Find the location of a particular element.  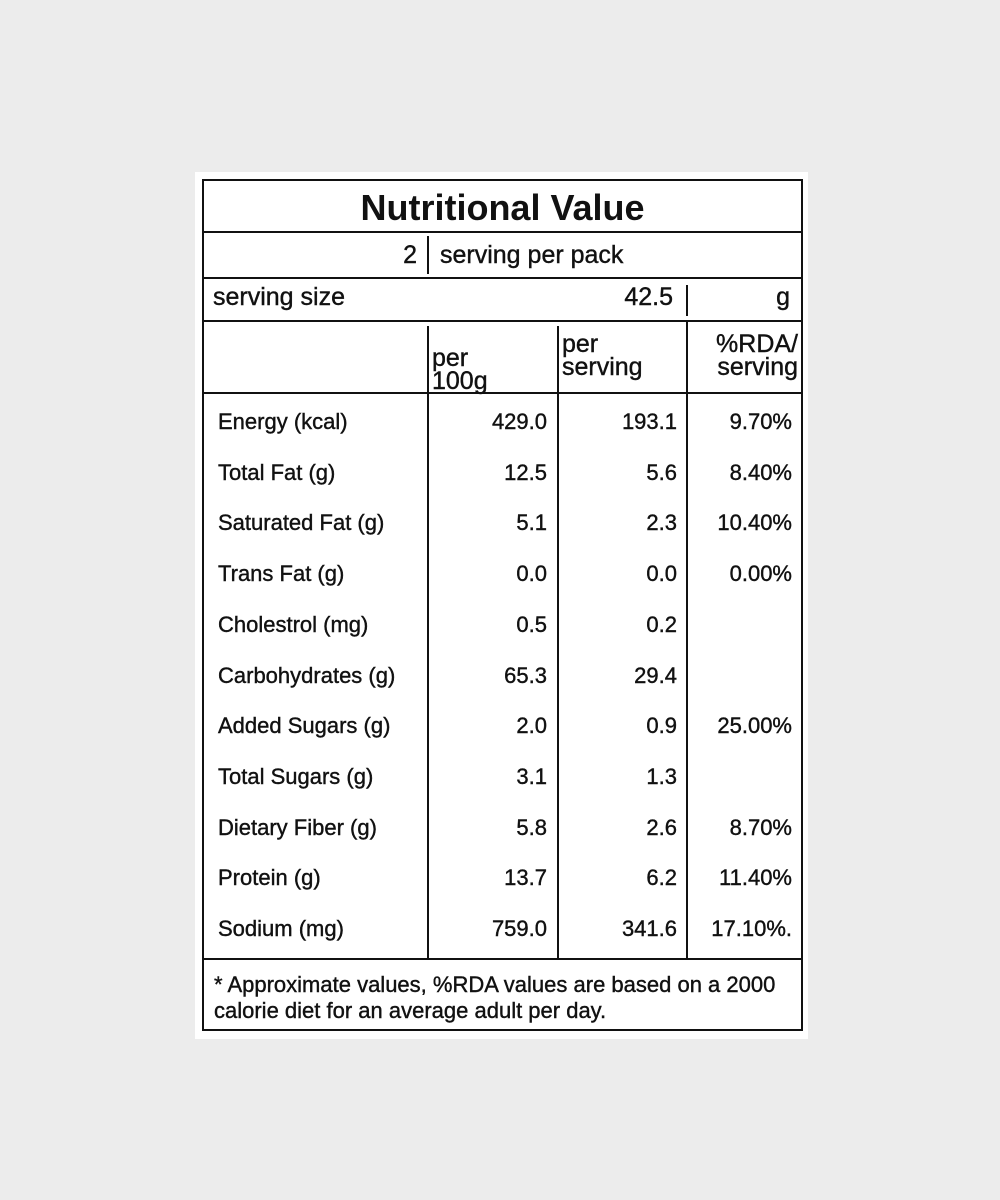

column-header: per 100g is located at coordinates (460, 369).